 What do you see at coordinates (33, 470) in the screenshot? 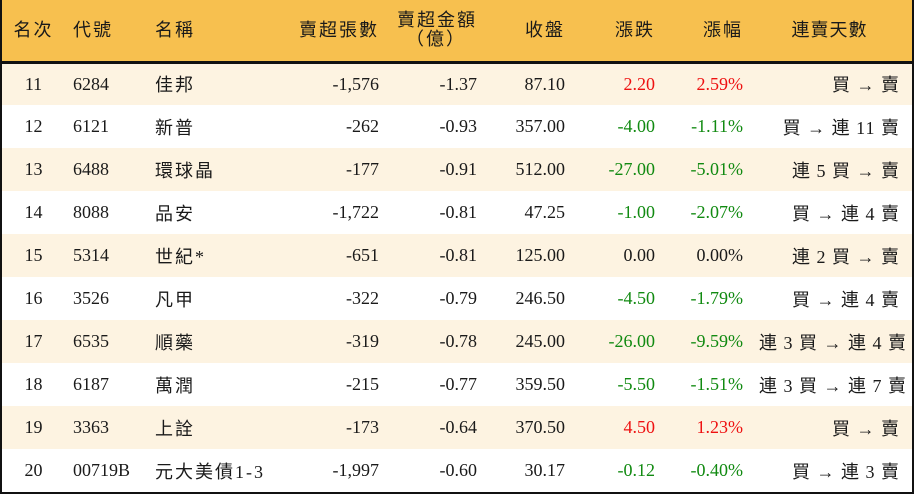
I see `cell-rank: 20` at bounding box center [33, 470].